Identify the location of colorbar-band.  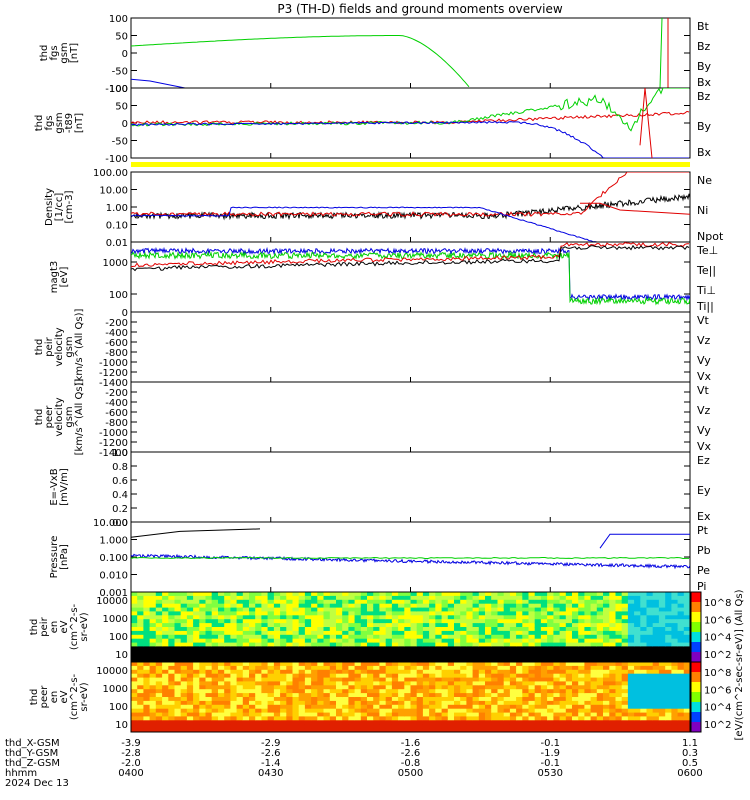
(696, 717).